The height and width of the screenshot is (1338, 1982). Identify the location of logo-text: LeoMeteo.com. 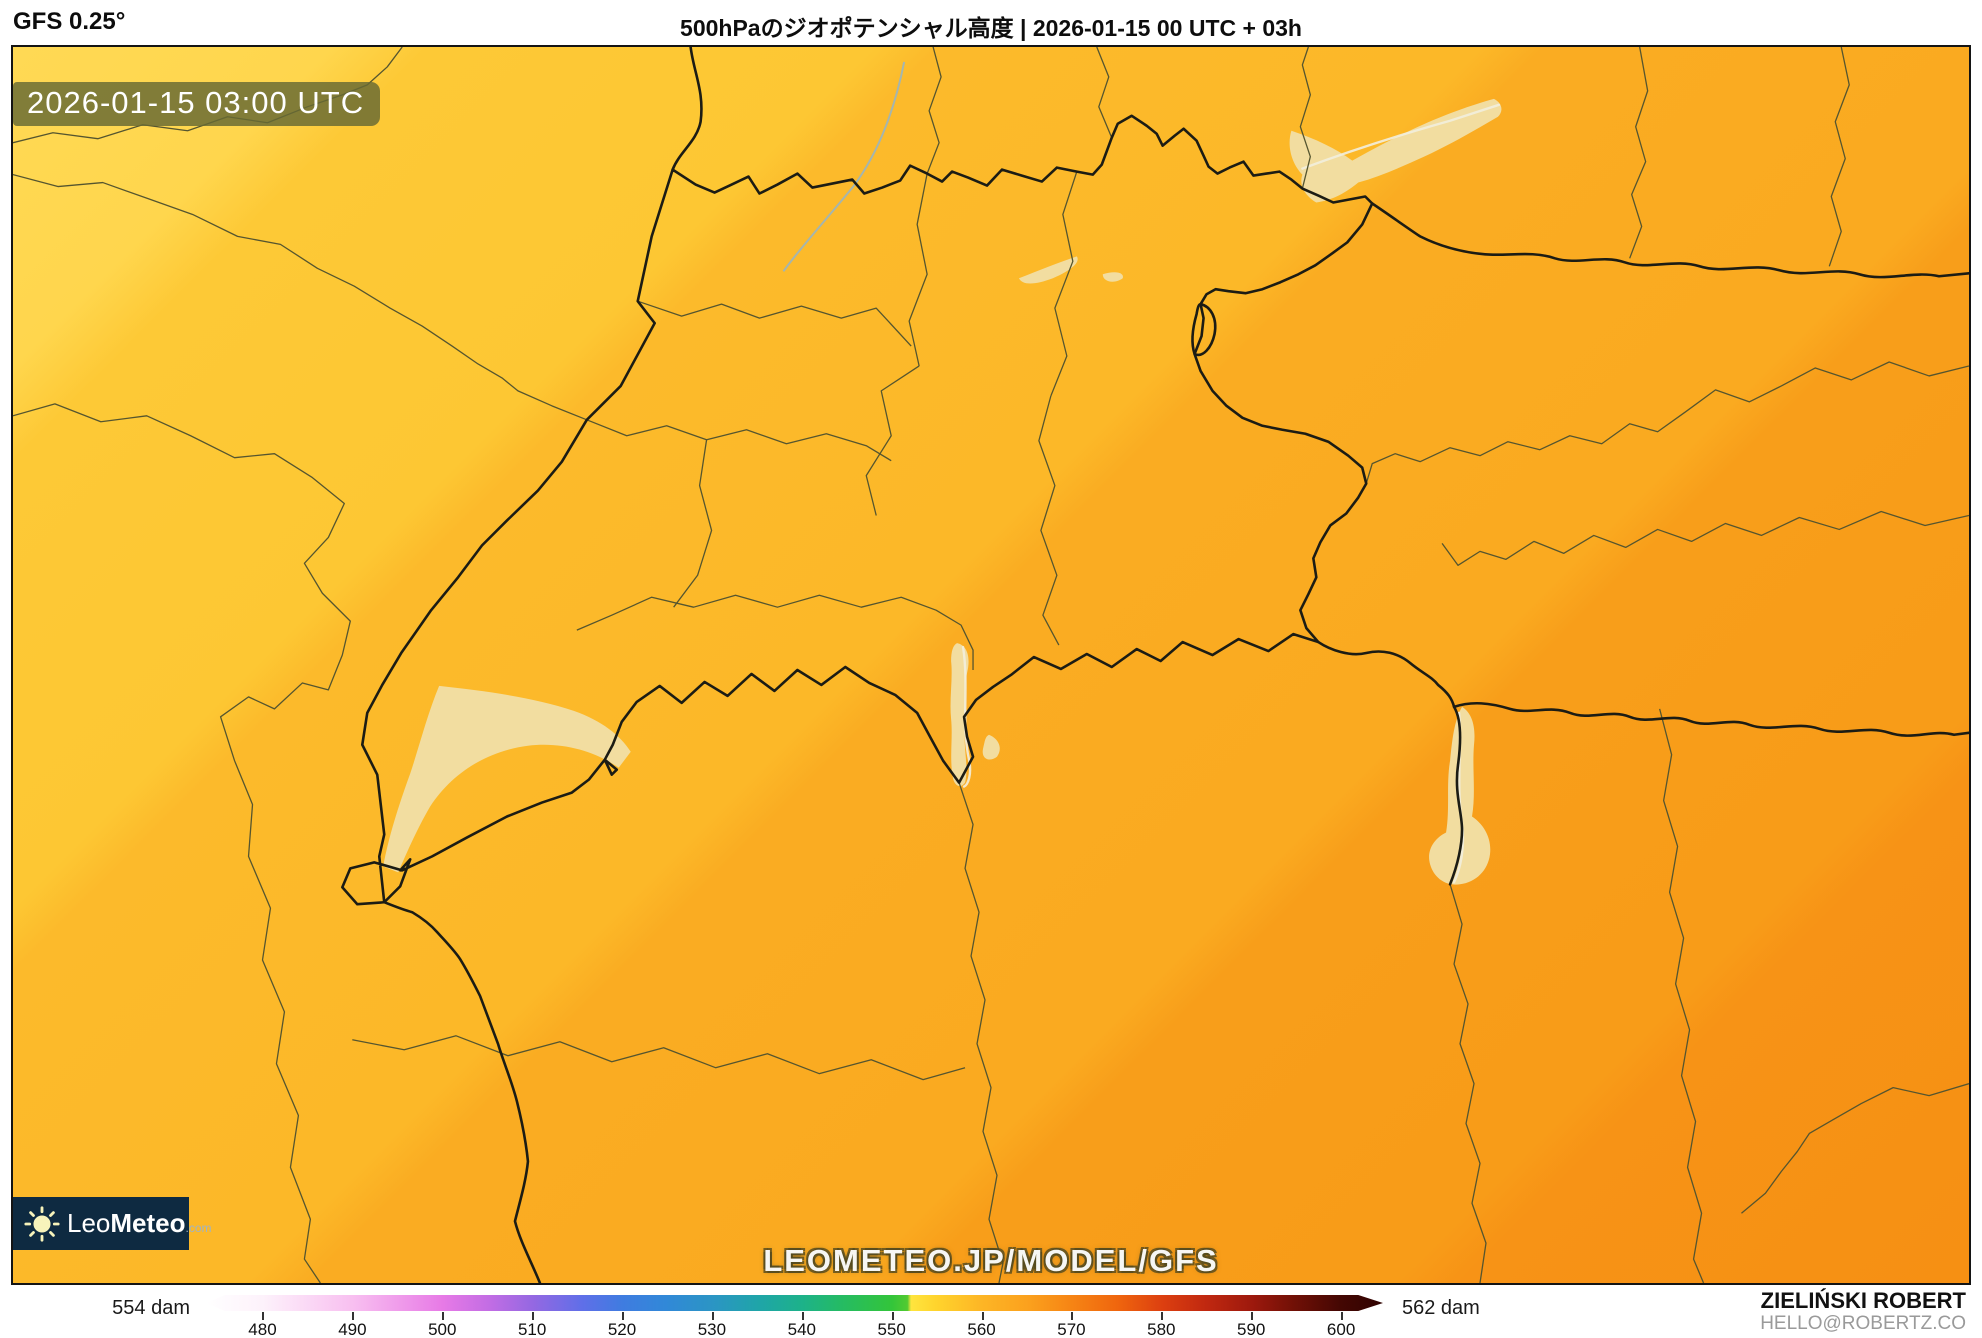
(139, 1223).